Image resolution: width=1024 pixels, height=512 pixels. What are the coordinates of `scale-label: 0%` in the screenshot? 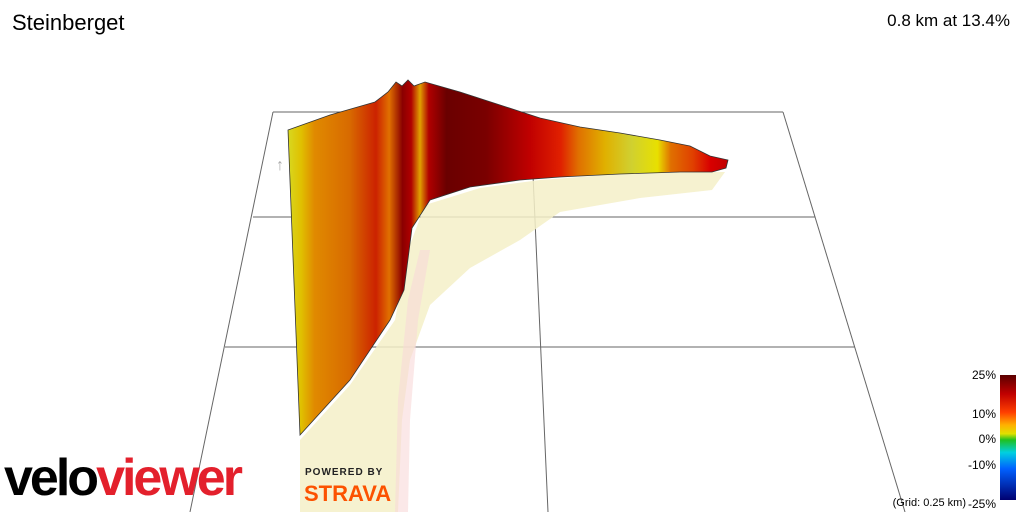 It's located at (987, 439).